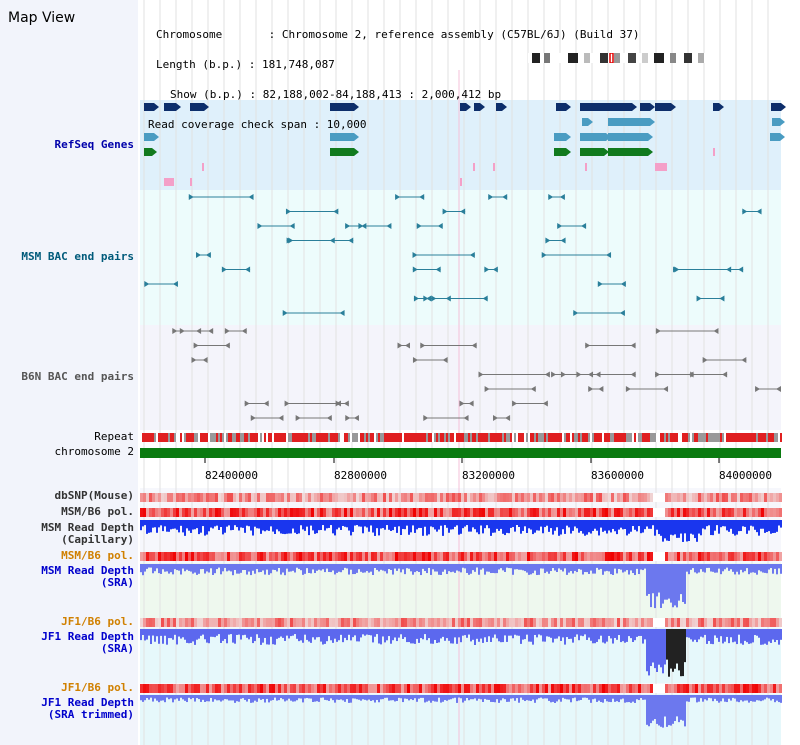  I want to click on label-line-2: (SRA trimmed), so click(90, 714).